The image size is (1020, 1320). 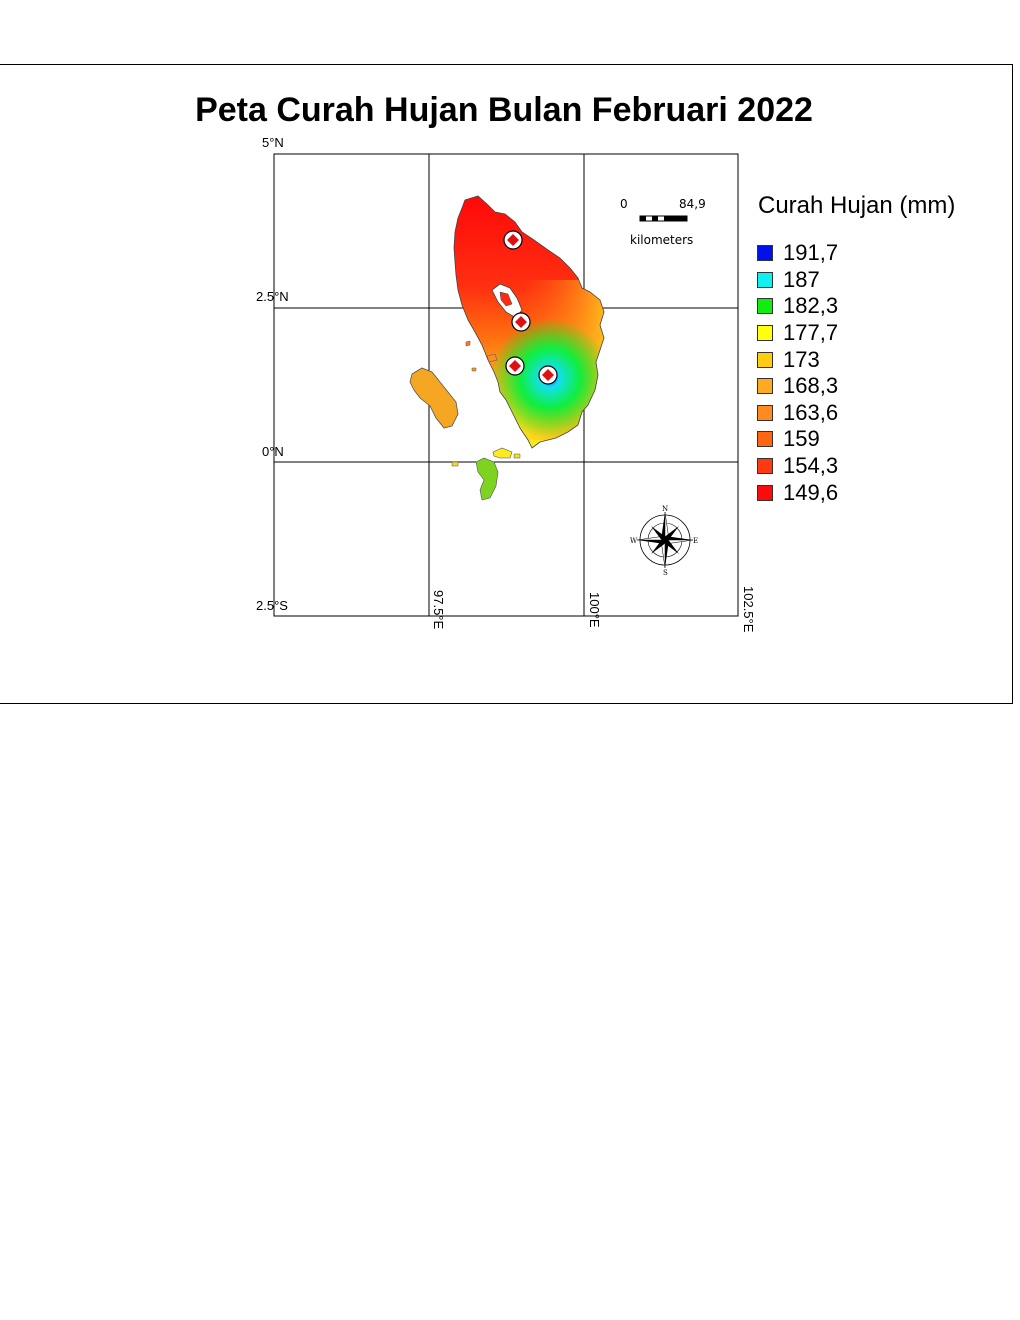 What do you see at coordinates (624, 204) in the screenshot?
I see `scale-start-label: 0` at bounding box center [624, 204].